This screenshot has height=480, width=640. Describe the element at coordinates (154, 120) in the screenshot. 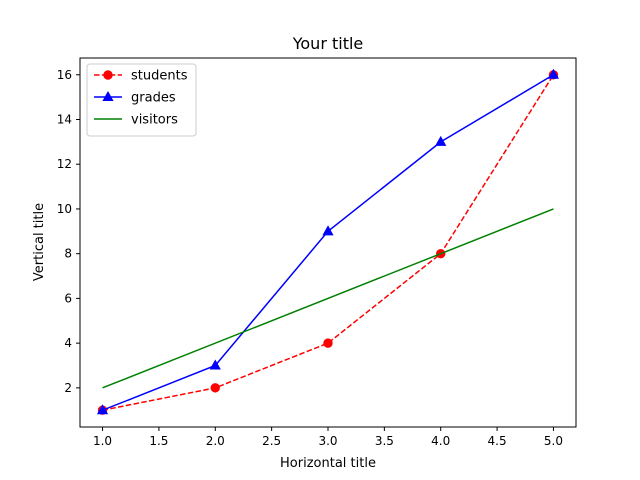

I see `legend-label: visitors` at that location.